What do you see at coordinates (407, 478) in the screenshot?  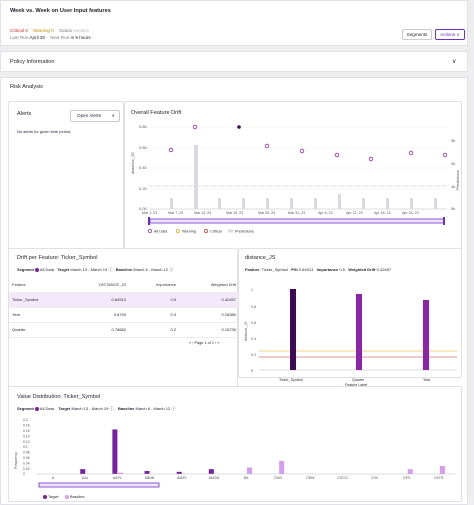 I see `x-tick: DFS` at bounding box center [407, 478].